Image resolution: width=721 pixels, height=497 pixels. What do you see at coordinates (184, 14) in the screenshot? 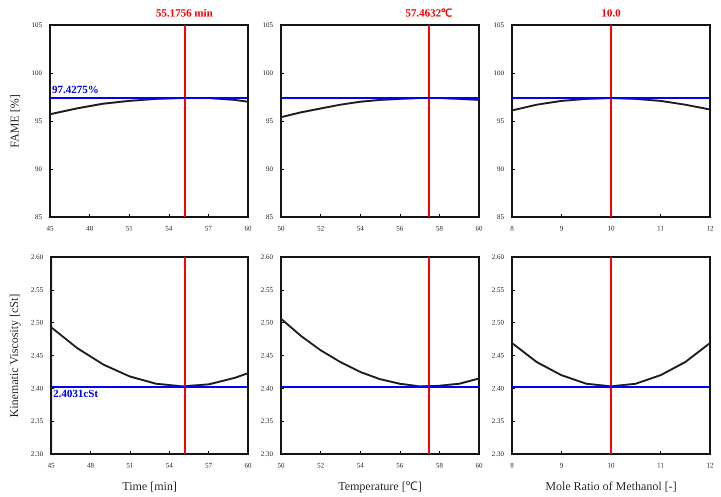
I see `ref-line-label: 55.1756 min` at bounding box center [184, 14].